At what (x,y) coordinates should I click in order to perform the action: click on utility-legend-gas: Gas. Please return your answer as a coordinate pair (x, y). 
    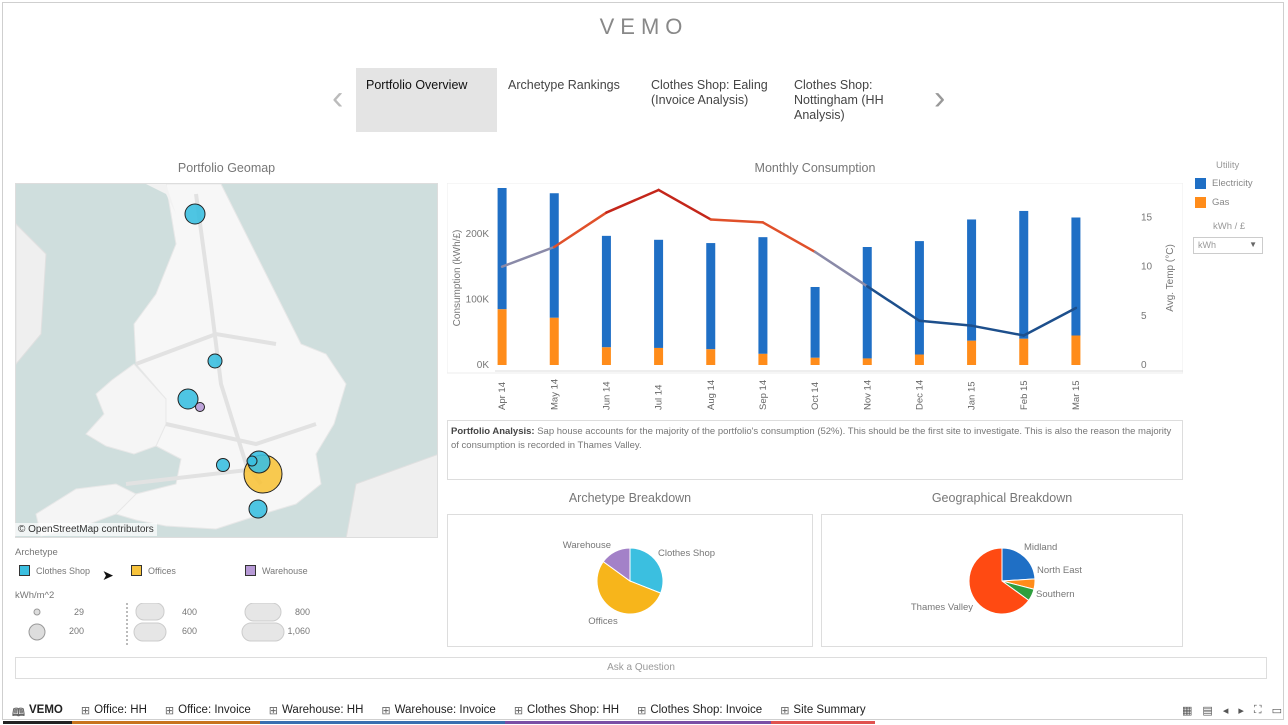
    Looking at the image, I should click on (1212, 202).